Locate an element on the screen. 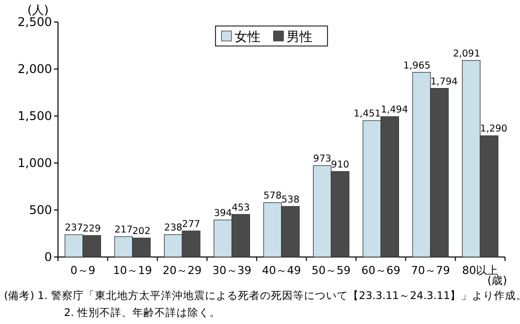  x-tick-label: 70～79 is located at coordinates (430, 270).